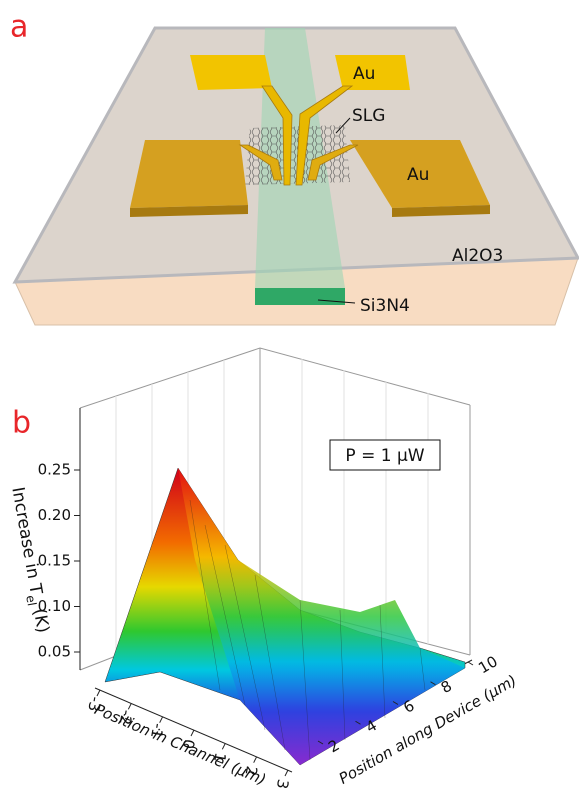  I want to click on z-tick-label: 0.15, so click(54, 561).